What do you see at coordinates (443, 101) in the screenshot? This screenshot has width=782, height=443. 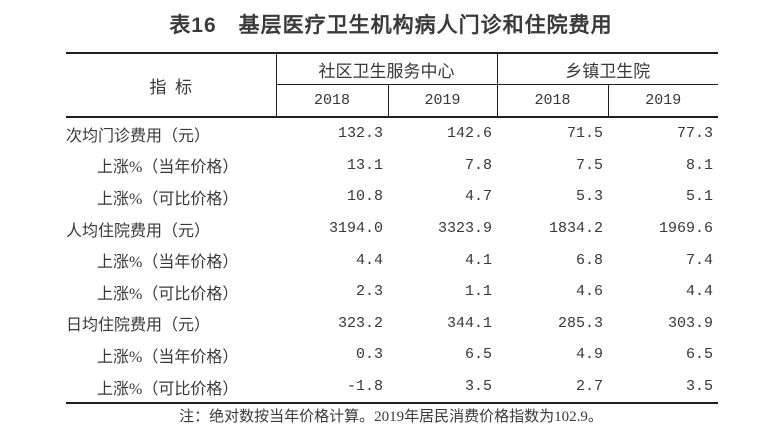 I see `header-year-community-2019: 2019` at bounding box center [443, 101].